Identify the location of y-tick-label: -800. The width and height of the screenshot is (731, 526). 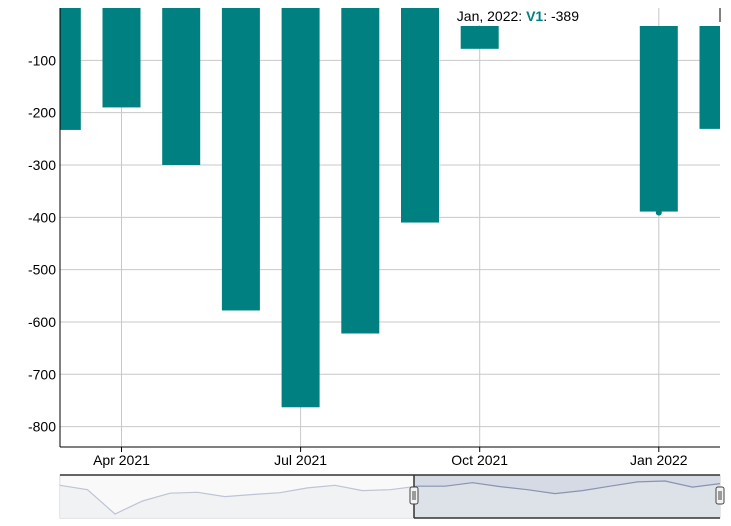
(42, 427).